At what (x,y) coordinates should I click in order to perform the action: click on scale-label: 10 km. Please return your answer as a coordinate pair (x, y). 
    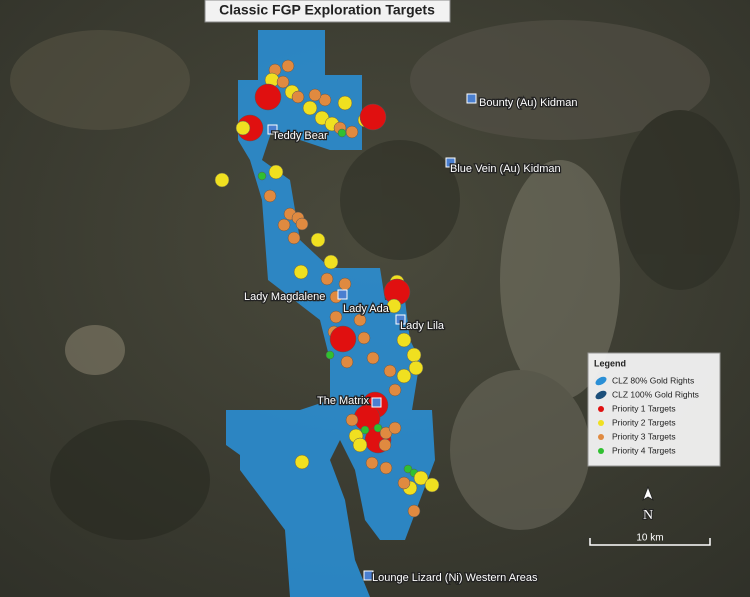
    Looking at the image, I should click on (649, 538).